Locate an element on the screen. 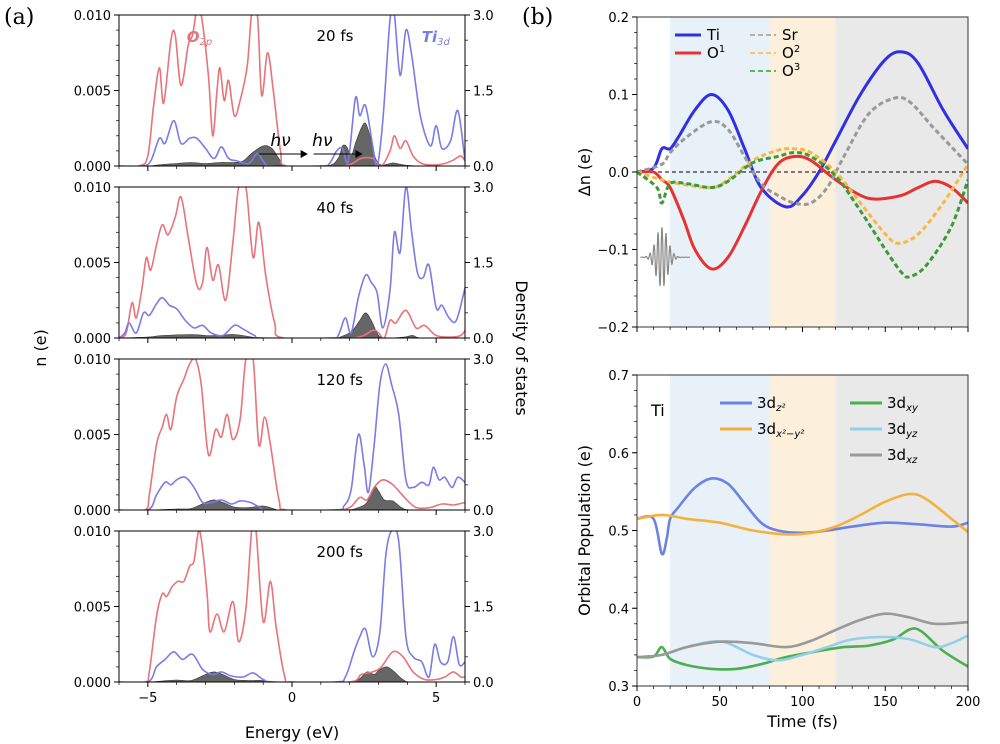  x-axis-label: Energy (eV) is located at coordinates (292, 732).